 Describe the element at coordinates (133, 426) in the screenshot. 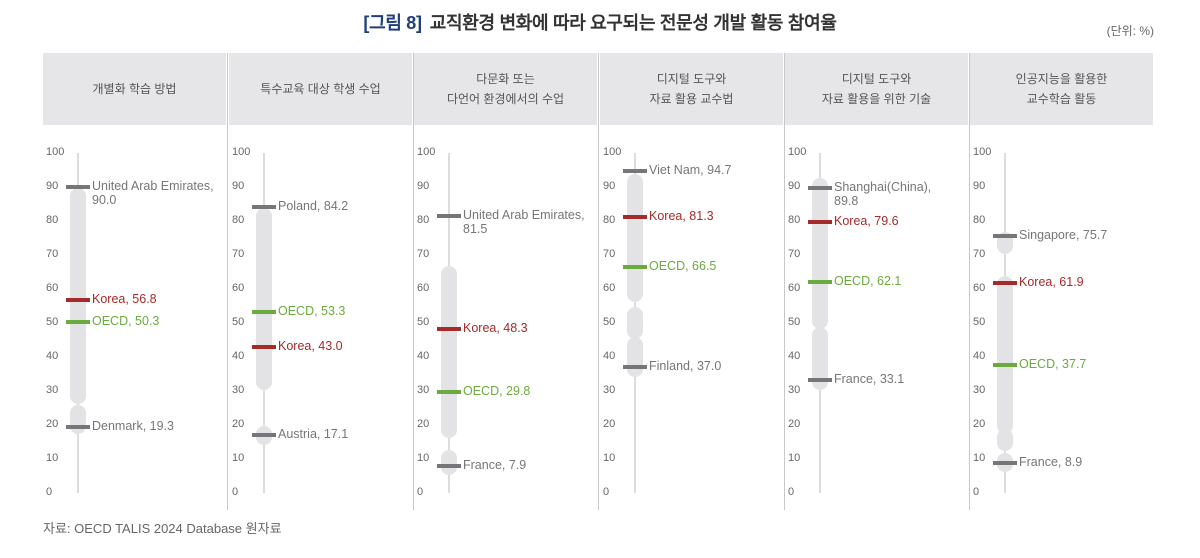

I see `min-label: Denmark, 19.3` at that location.